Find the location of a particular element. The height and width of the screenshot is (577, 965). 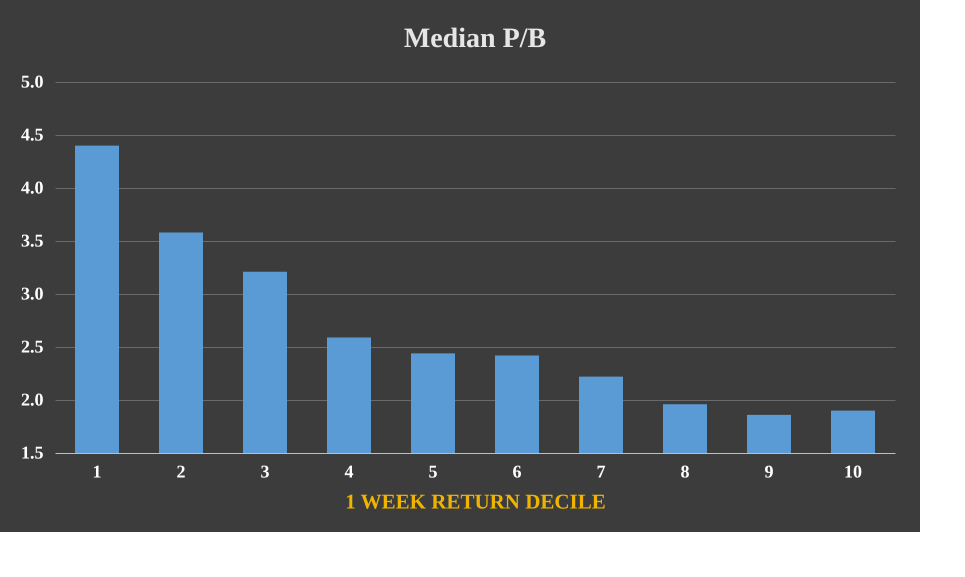

y-tick-label: 1.5 is located at coordinates (32, 452).